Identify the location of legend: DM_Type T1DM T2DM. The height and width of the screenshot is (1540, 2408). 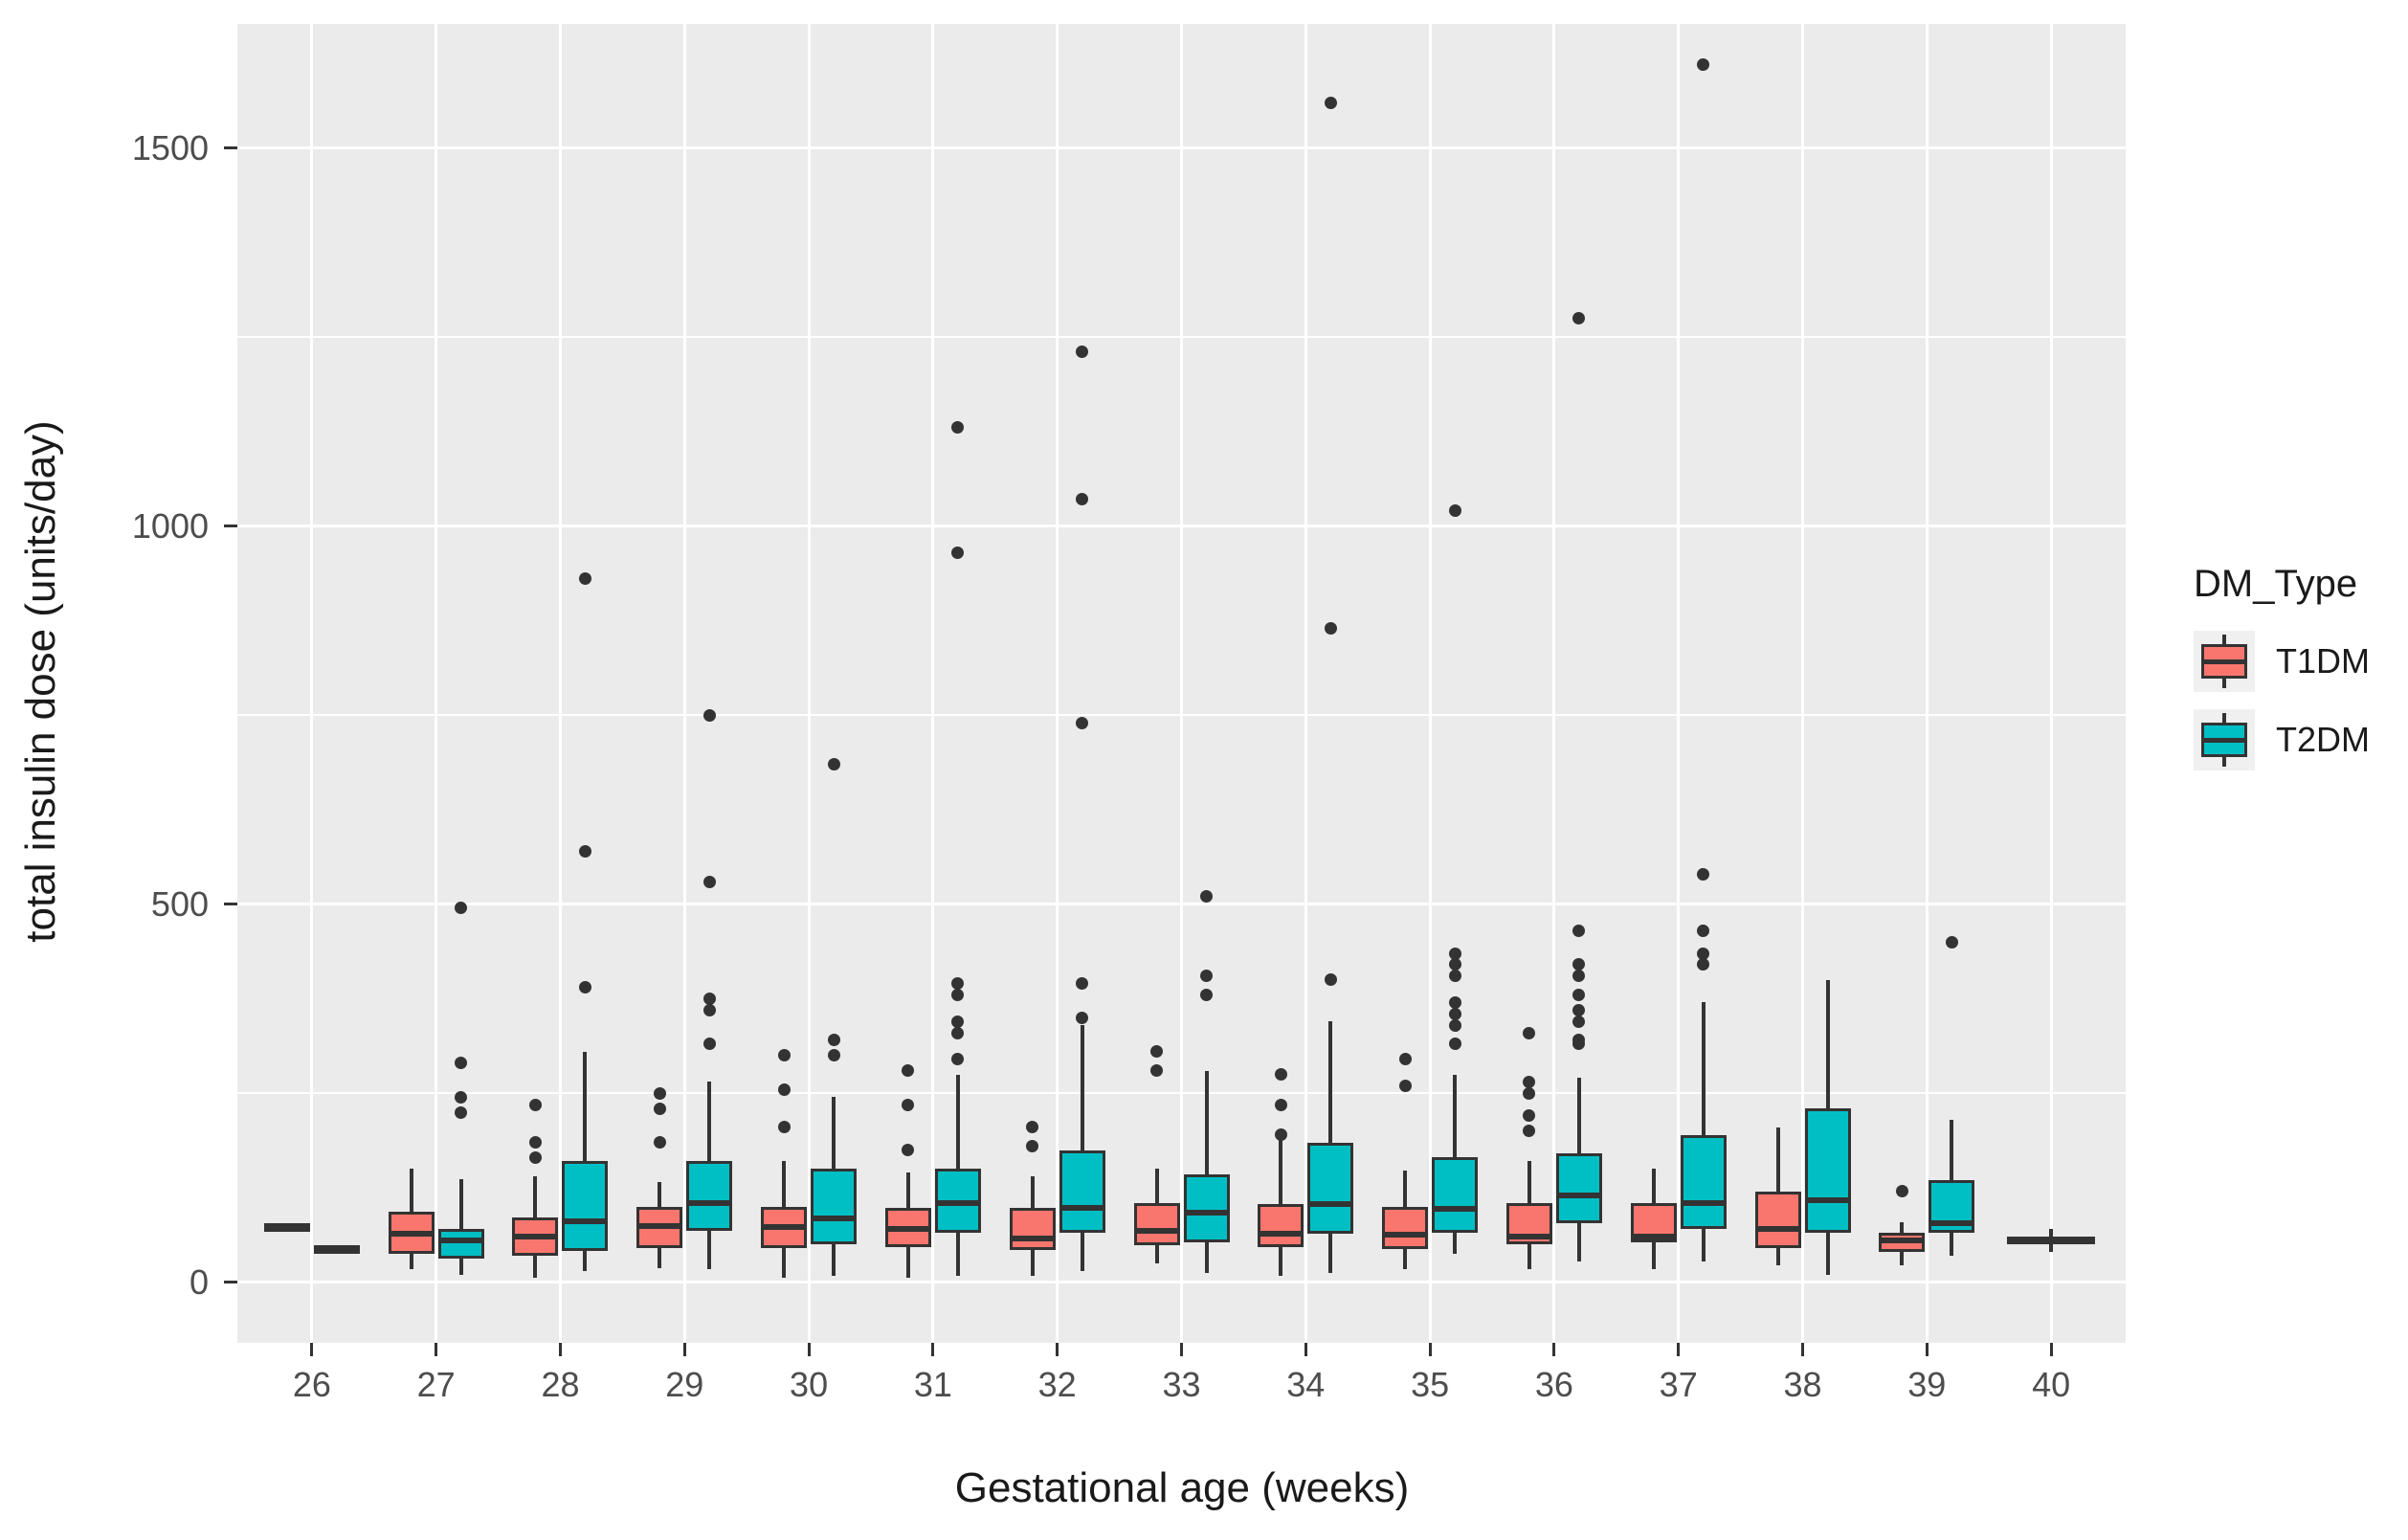
(2282, 675).